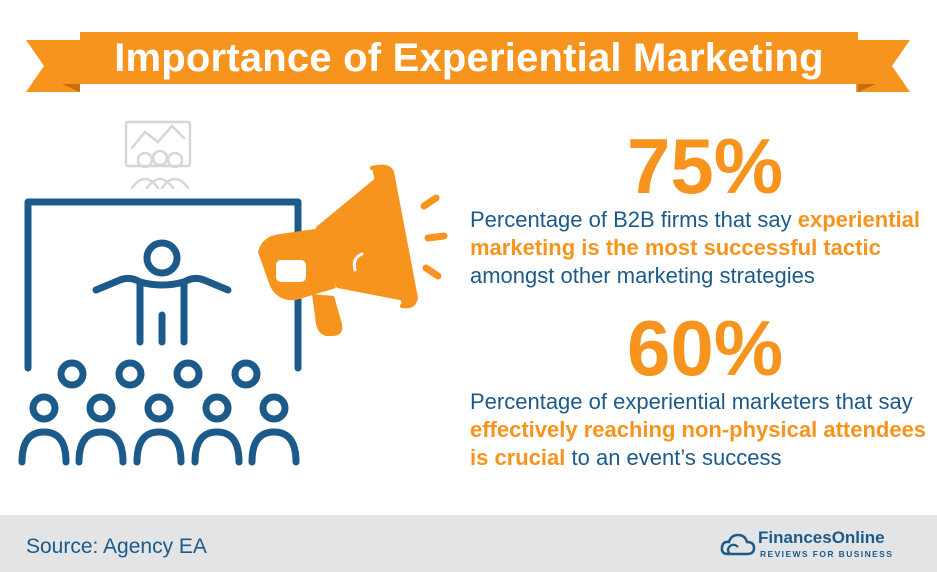 This screenshot has width=937, height=572. Describe the element at coordinates (116, 546) in the screenshot. I see `source-text: Source: Agency EA` at that location.